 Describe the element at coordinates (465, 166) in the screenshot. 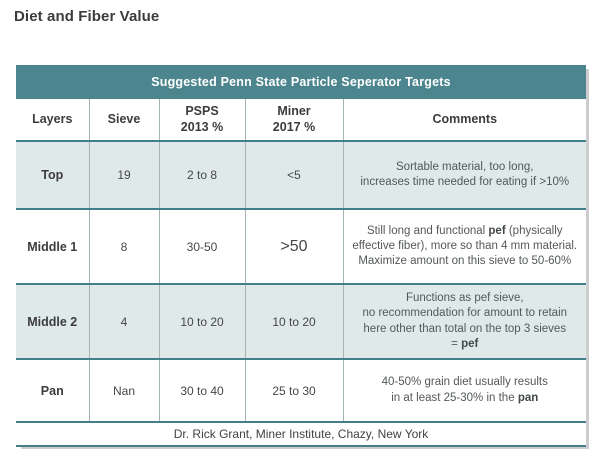

I see `comment-line: Sortable material, too long,` at that location.